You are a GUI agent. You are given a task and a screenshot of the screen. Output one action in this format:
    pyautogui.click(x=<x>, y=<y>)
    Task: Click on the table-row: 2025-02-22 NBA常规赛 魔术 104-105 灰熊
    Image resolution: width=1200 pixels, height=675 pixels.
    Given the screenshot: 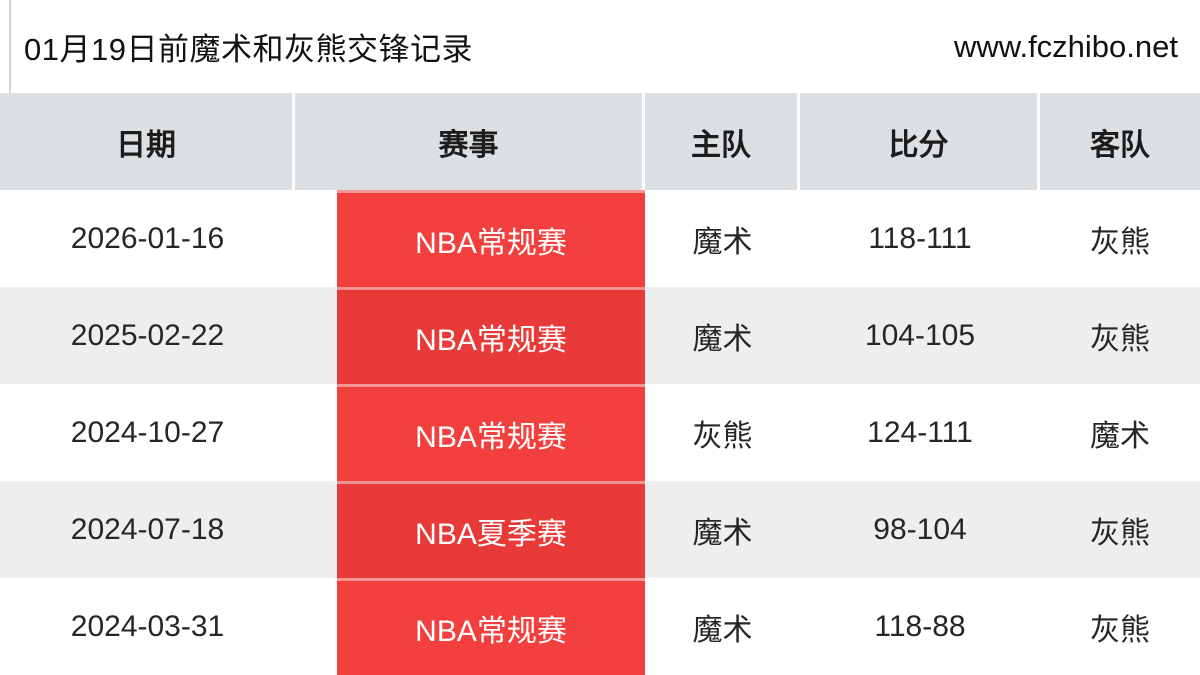 What is the action you would take?
    pyautogui.click(x=600, y=335)
    